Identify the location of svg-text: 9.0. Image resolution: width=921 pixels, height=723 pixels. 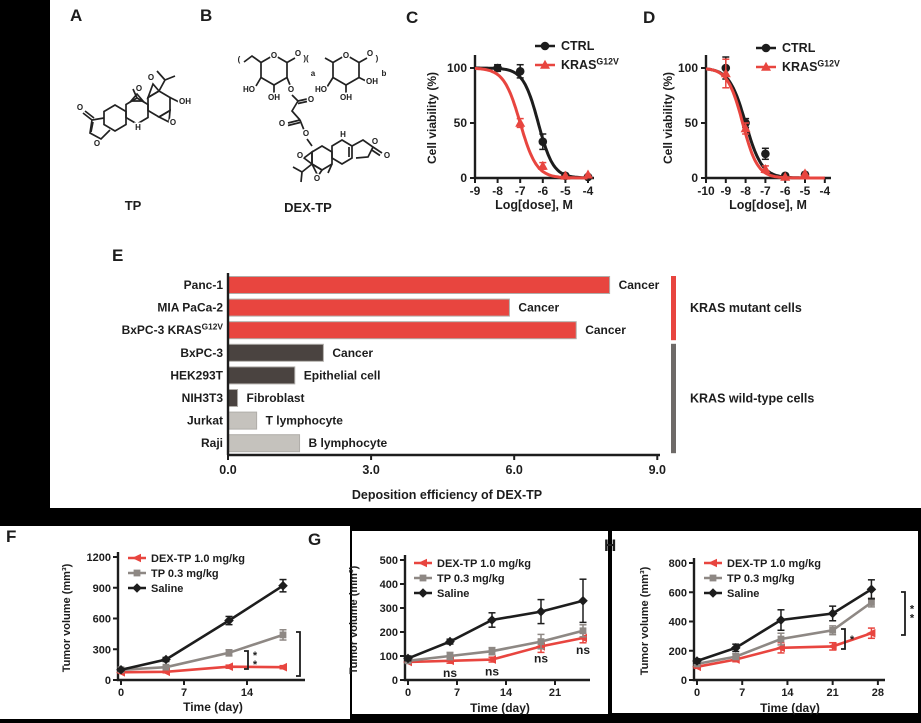
(657, 470).